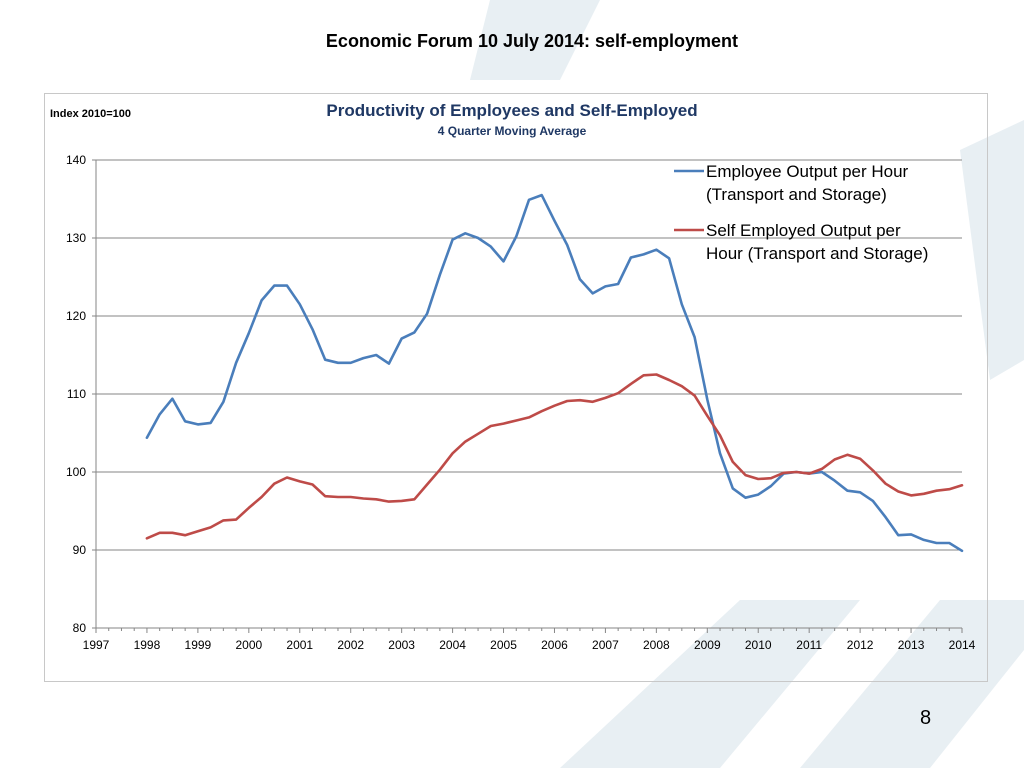 This screenshot has height=768, width=1024. I want to click on legend-label: Self Employed Output per, so click(803, 230).